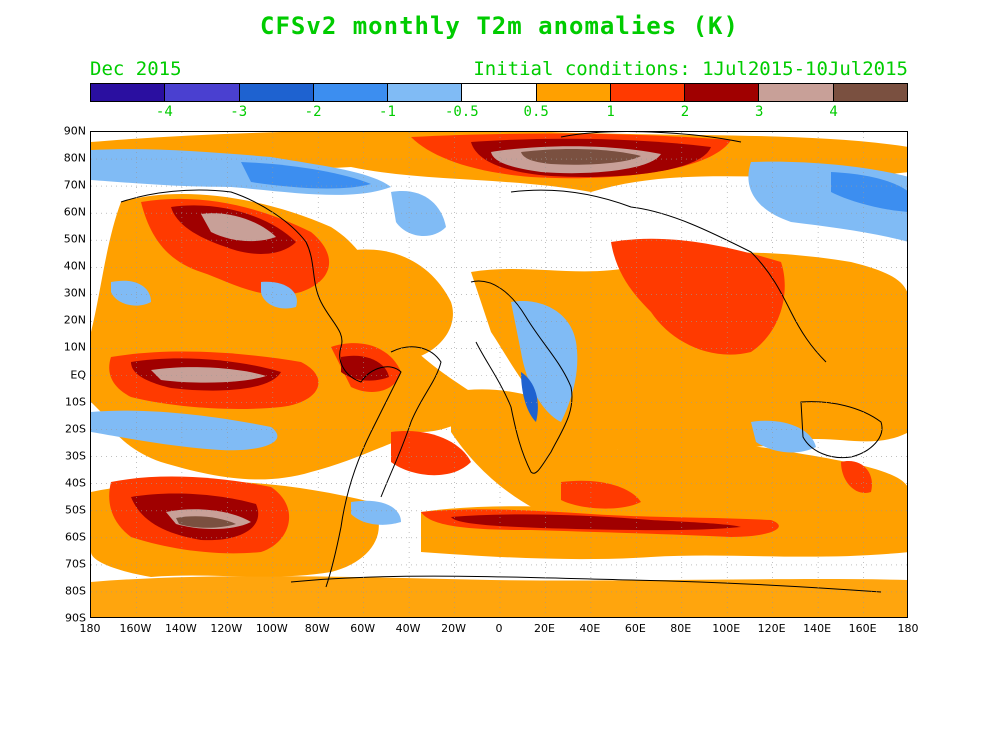 The height and width of the screenshot is (750, 999). What do you see at coordinates (180, 628) in the screenshot?
I see `longitude-label: 140W` at bounding box center [180, 628].